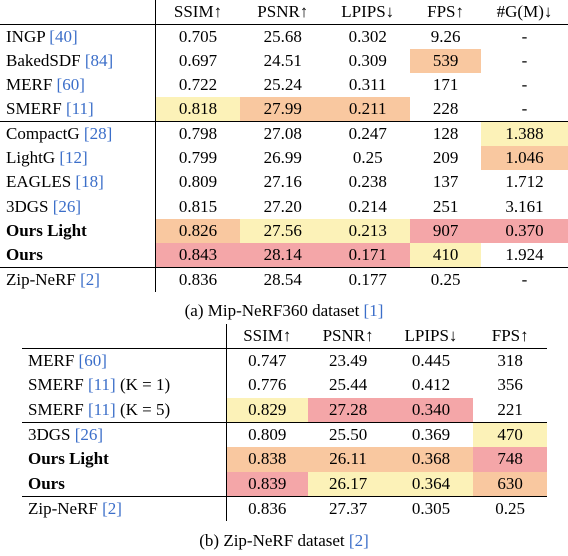 This screenshot has width=568, height=556. Describe the element at coordinates (197, 133) in the screenshot. I see `metric-cell: 0.798` at that location.